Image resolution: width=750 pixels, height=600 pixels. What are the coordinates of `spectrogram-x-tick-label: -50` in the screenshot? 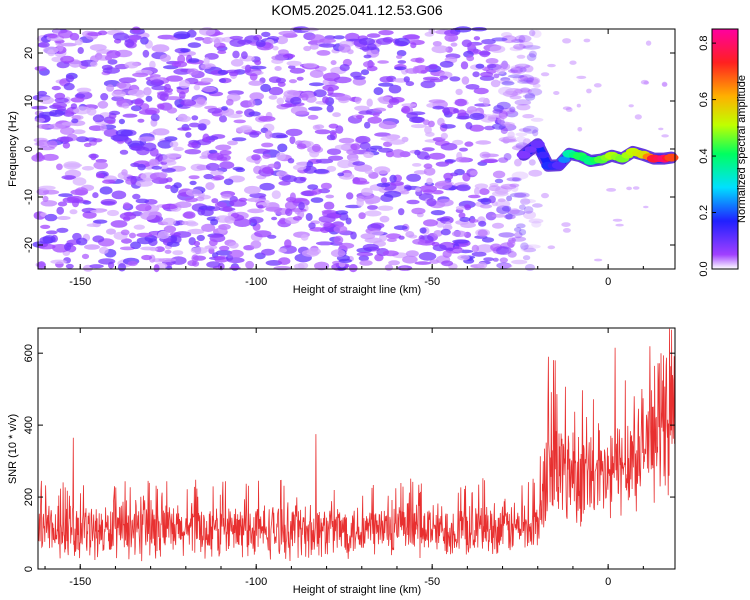 It's located at (432, 282).